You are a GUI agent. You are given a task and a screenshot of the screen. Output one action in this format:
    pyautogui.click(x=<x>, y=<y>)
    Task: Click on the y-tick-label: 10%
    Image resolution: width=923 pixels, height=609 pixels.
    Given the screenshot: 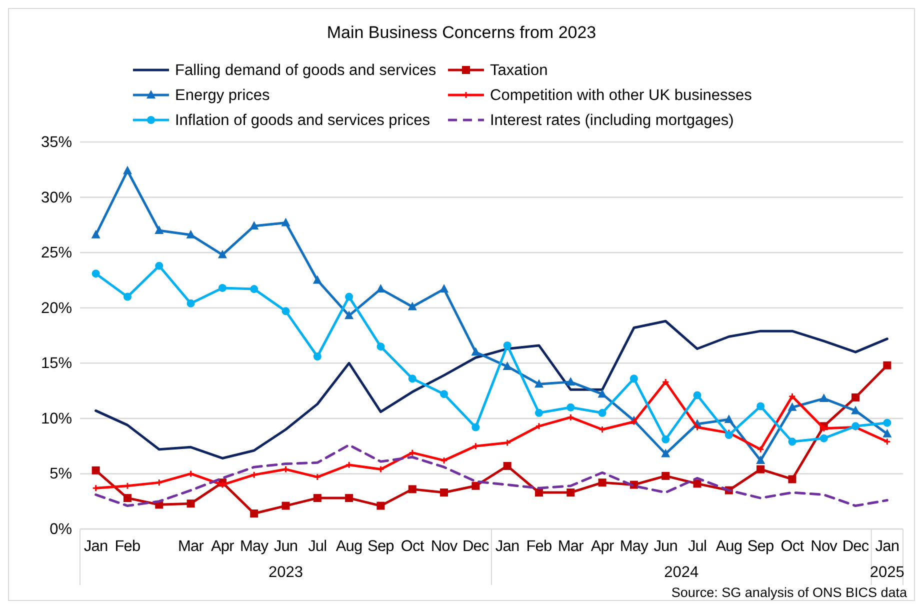 What is the action you would take?
    pyautogui.click(x=56, y=419)
    